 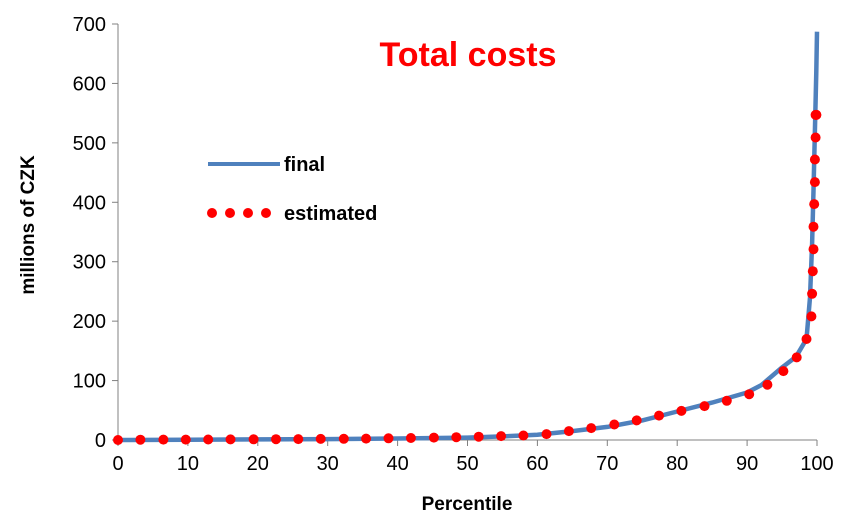 I want to click on y-tick-label: 700, so click(x=89, y=25).